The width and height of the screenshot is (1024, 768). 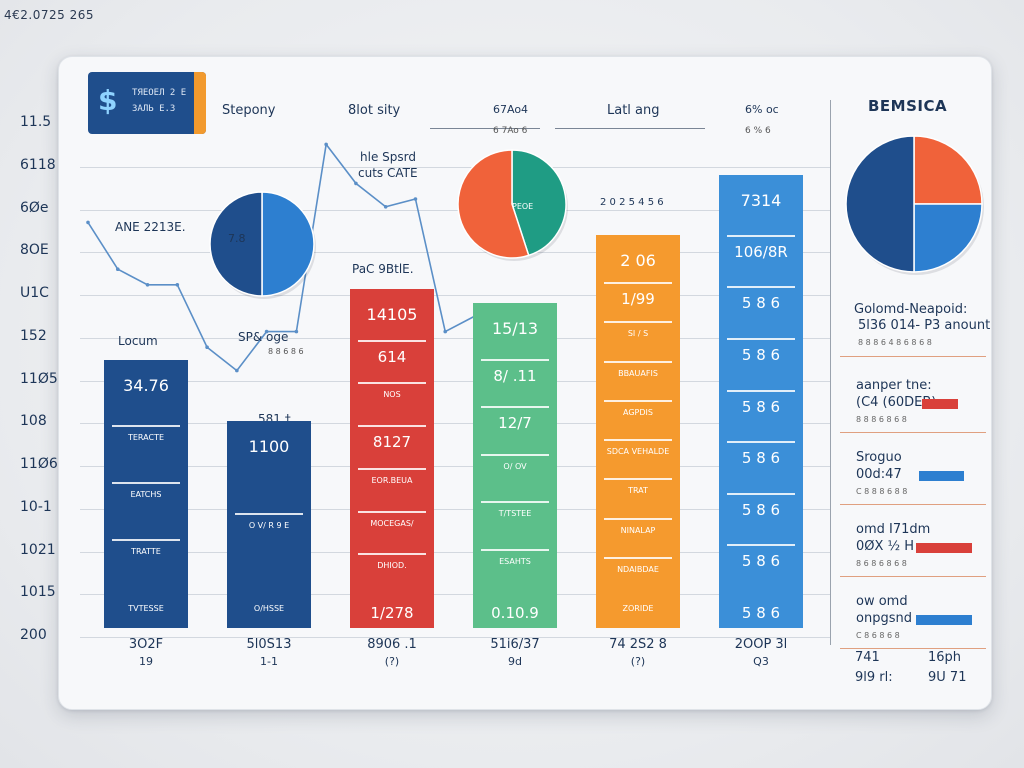 What do you see at coordinates (638, 608) in the screenshot?
I see `bar-label: ZORIDE` at bounding box center [638, 608].